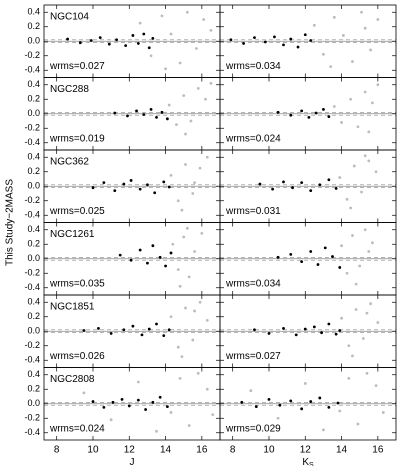 The image size is (407, 466). Describe the element at coordinates (32, 273) in the screenshot. I see `y-tick-label: -0.2` at that location.